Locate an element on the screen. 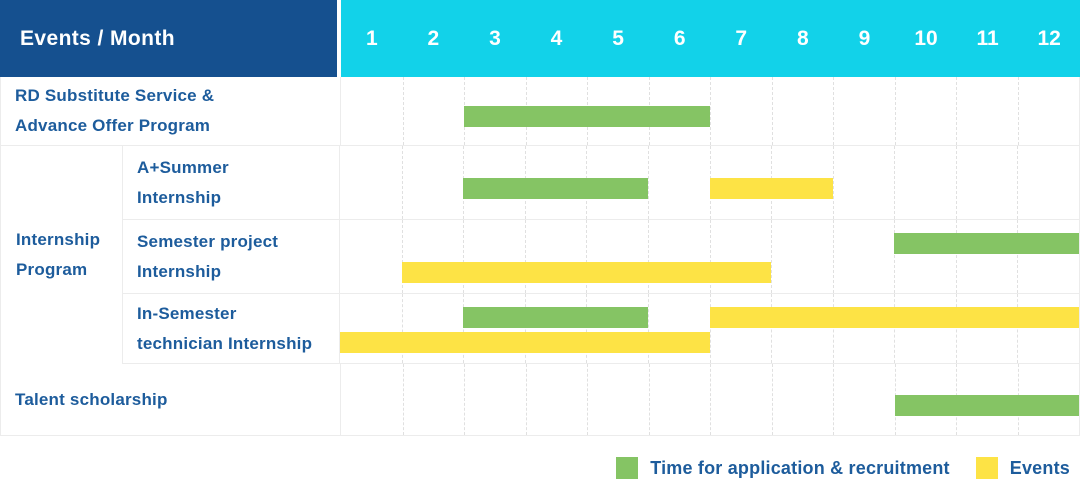 This screenshot has height=494, width=1080. row-label: Talent scholarship is located at coordinates (171, 399).